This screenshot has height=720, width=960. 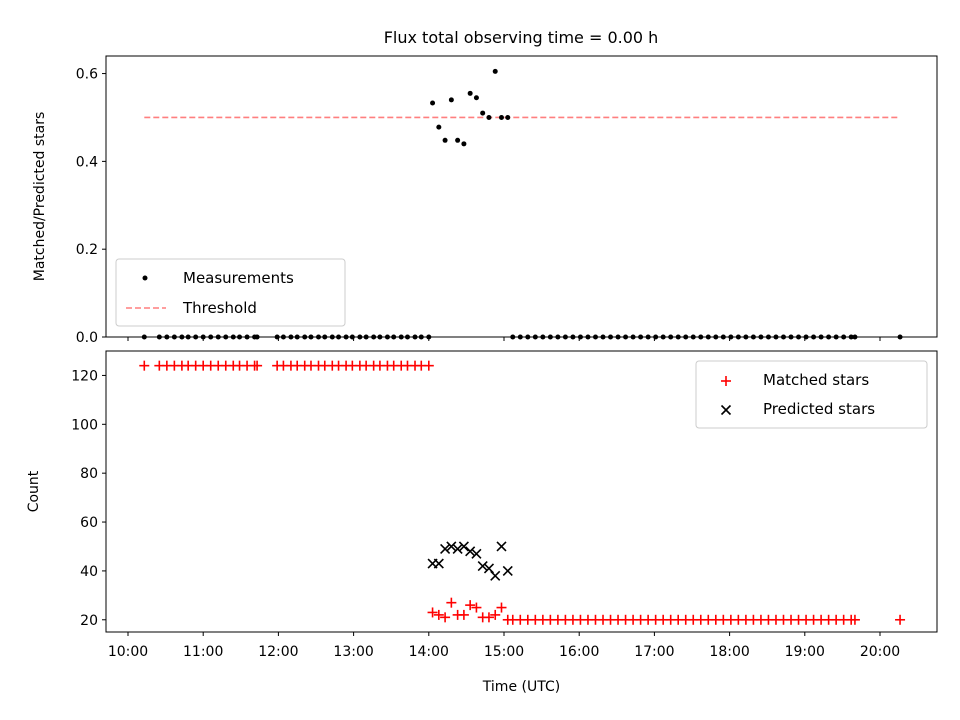 I want to click on legend-predicted-marker, so click(x=726, y=410).